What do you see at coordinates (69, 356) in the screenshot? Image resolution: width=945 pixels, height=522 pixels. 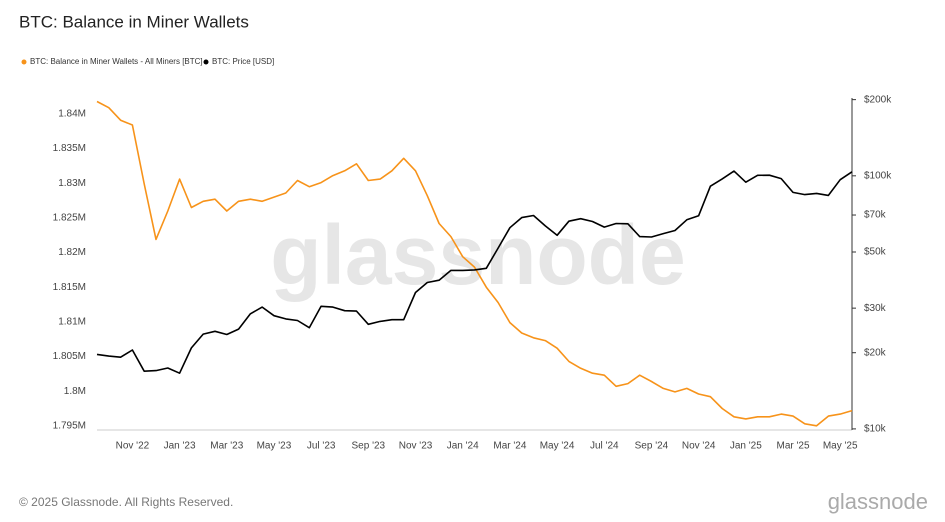 I see `y-tick-label: 1.805M` at bounding box center [69, 356].